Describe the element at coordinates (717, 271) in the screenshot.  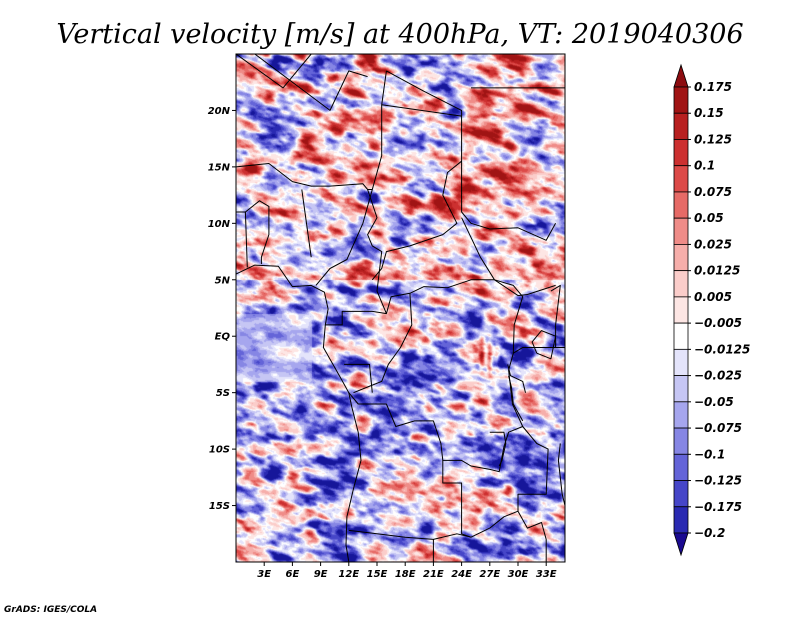
I see `colorbar-label: 0.0125` at that location.